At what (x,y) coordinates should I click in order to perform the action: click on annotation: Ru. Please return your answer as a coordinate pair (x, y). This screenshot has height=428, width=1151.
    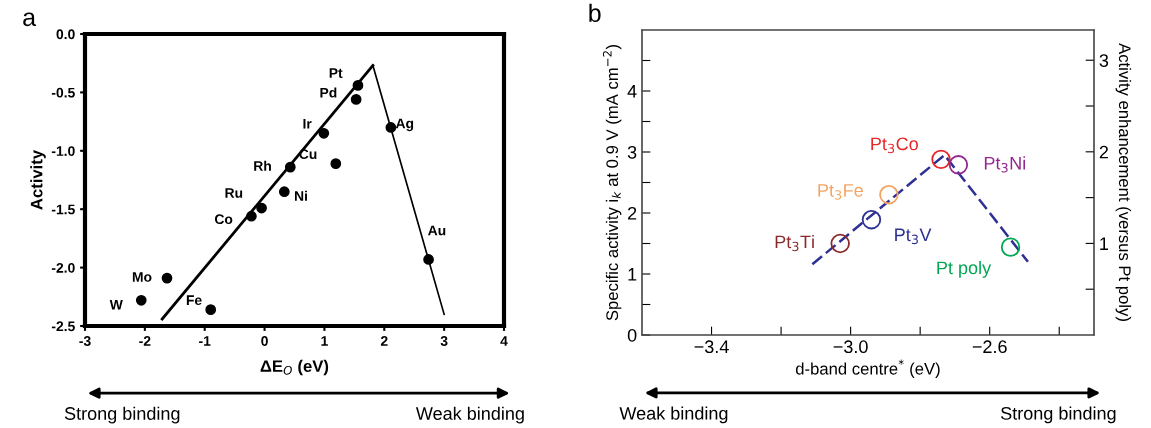
    Looking at the image, I should click on (234, 193).